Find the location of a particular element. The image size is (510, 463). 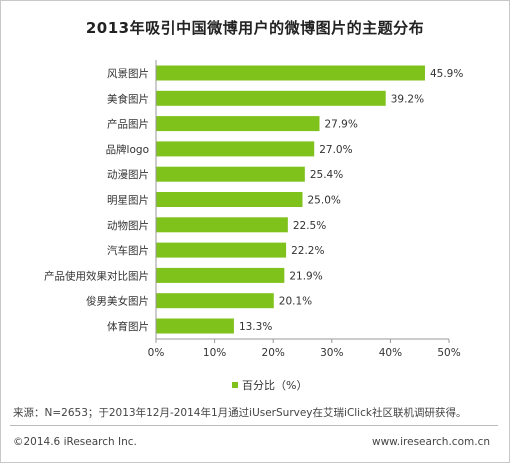

data-label: 45.9% is located at coordinates (446, 74).